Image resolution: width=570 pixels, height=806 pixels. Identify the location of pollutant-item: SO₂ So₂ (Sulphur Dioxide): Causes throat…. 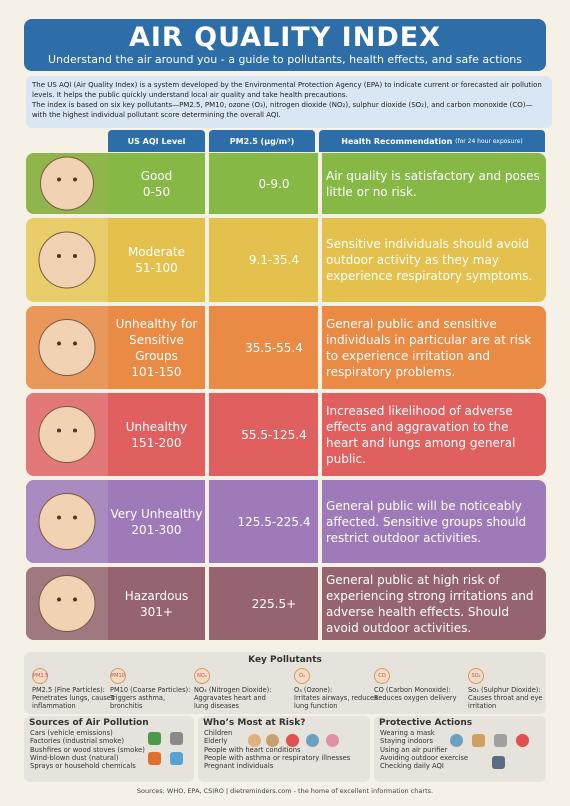
(511, 689).